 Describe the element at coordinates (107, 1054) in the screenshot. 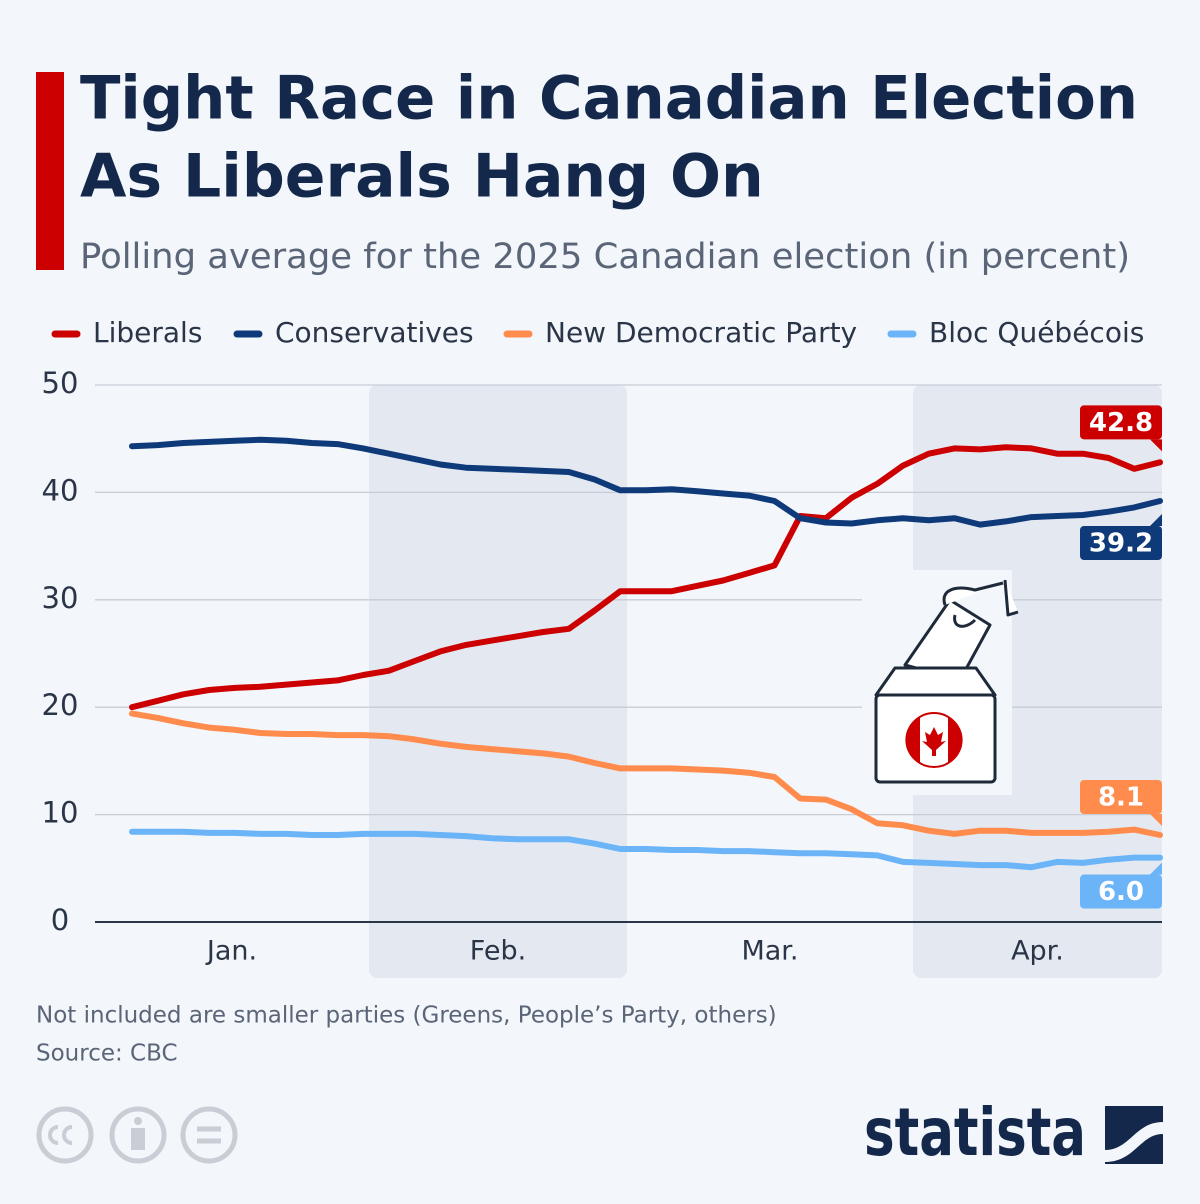

I see `source: Source: CBC` at that location.